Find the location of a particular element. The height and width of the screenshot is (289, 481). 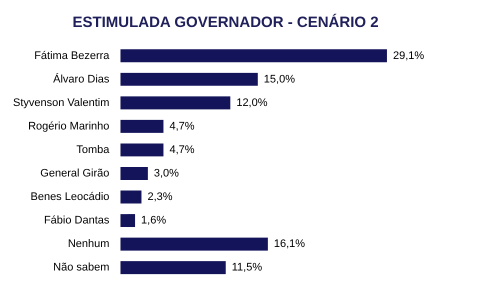

y-tick-label: Não sabem is located at coordinates (81, 268).